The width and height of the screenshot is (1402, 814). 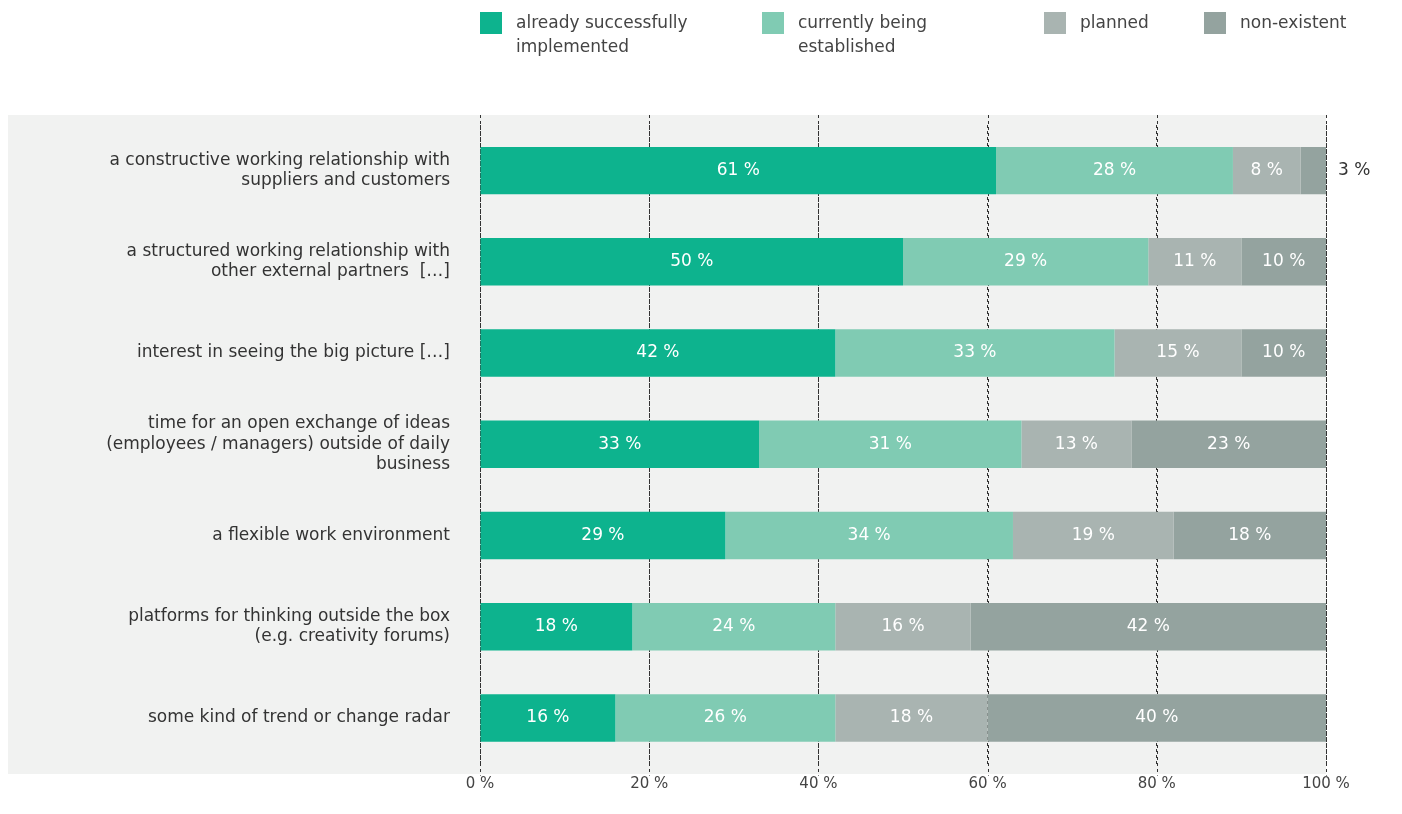 What do you see at coordinates (298, 716) in the screenshot?
I see `y-tick-label: some kind of trend or change radar` at bounding box center [298, 716].